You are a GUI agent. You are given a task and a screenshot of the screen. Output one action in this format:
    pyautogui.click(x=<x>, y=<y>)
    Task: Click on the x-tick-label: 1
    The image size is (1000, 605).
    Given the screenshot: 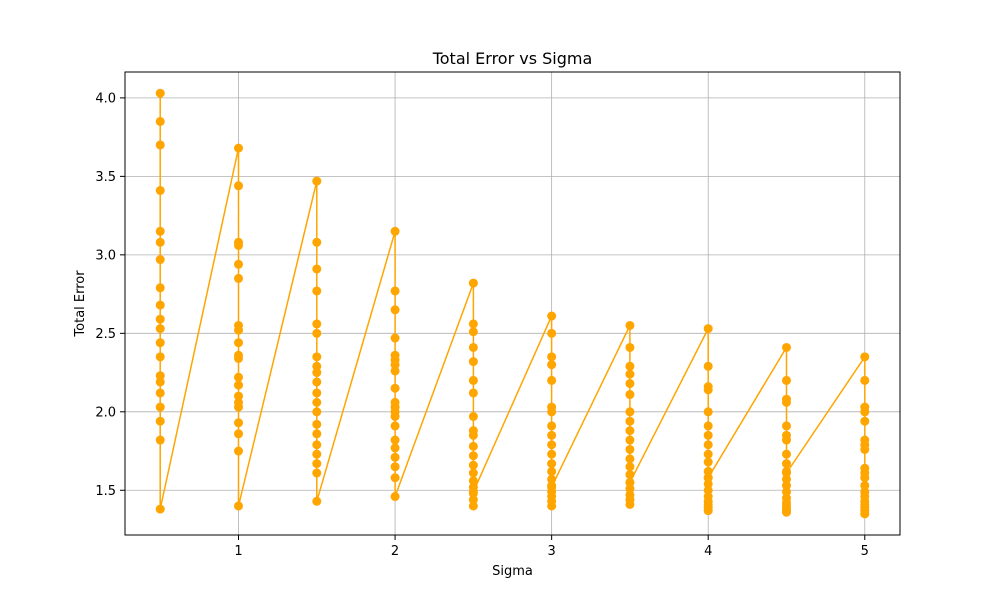 What is the action you would take?
    pyautogui.click(x=238, y=551)
    